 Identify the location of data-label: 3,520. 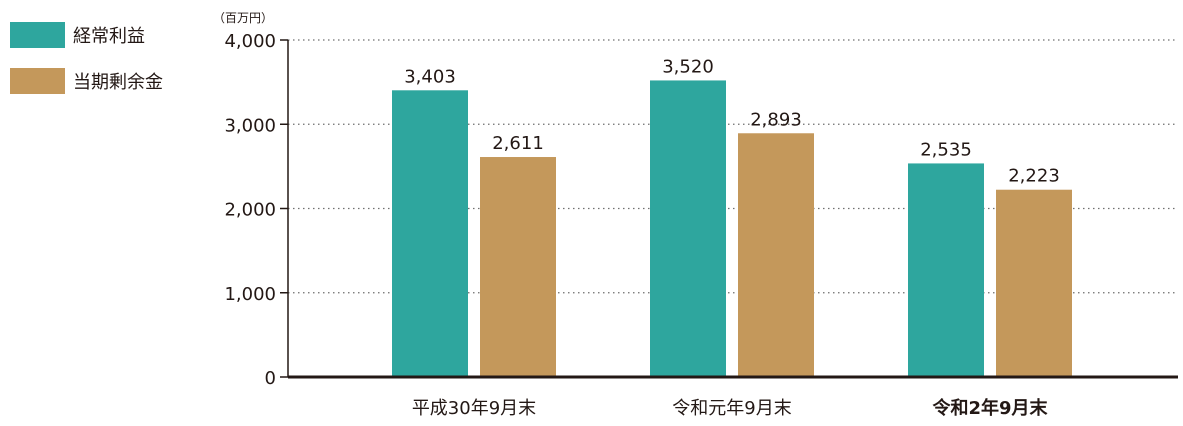
(688, 66).